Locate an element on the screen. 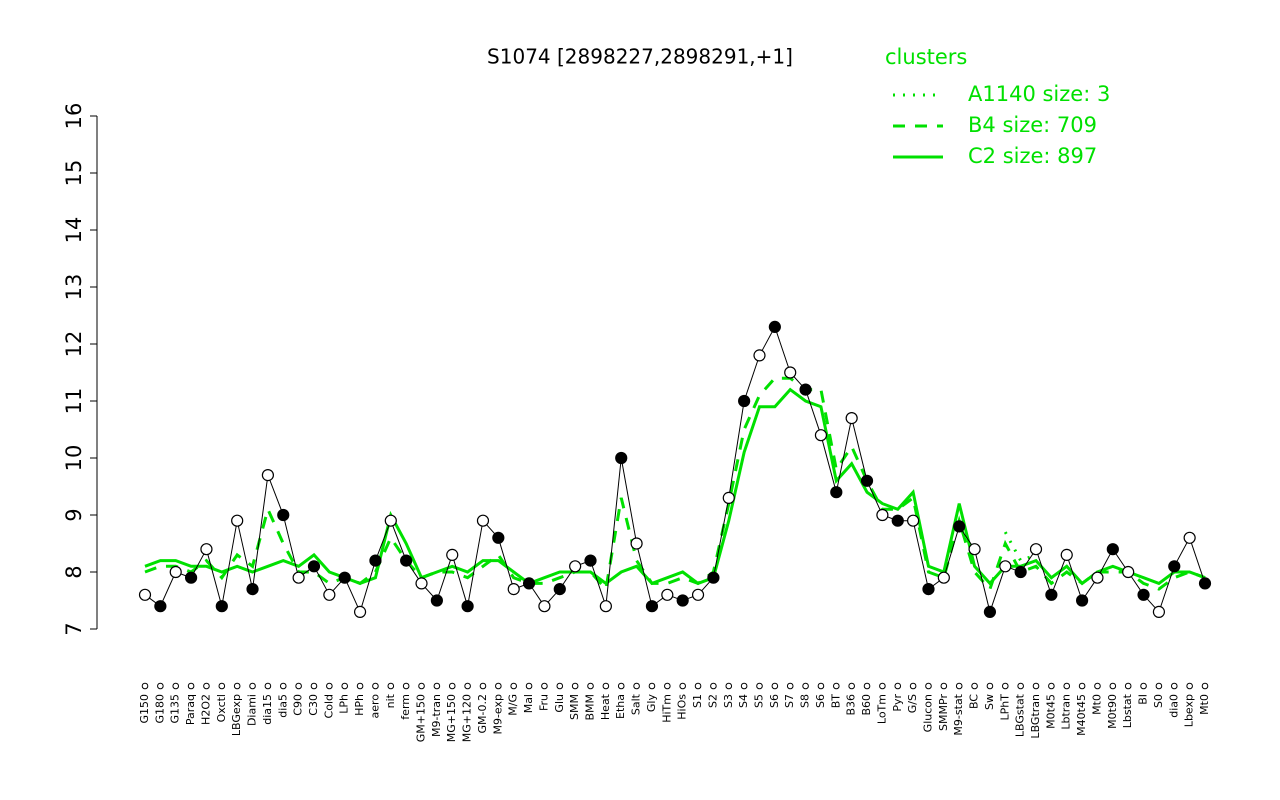 The height and width of the screenshot is (800, 1280). x-tick-label: dia0 is located at coordinates (1173, 706).